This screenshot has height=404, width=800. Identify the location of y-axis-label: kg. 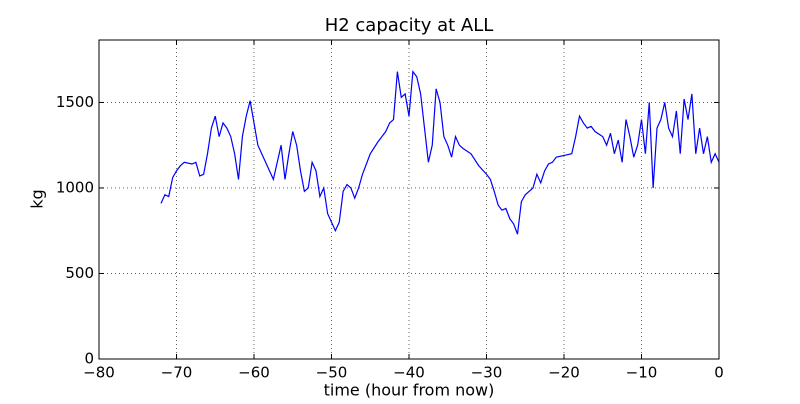
(37, 198).